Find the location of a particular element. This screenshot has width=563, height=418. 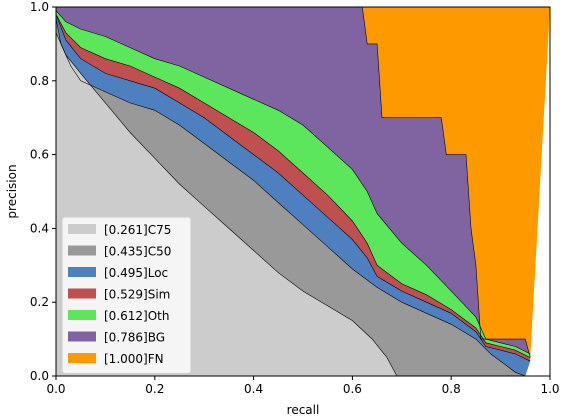

legend-swatch-oth is located at coordinates (82, 315).